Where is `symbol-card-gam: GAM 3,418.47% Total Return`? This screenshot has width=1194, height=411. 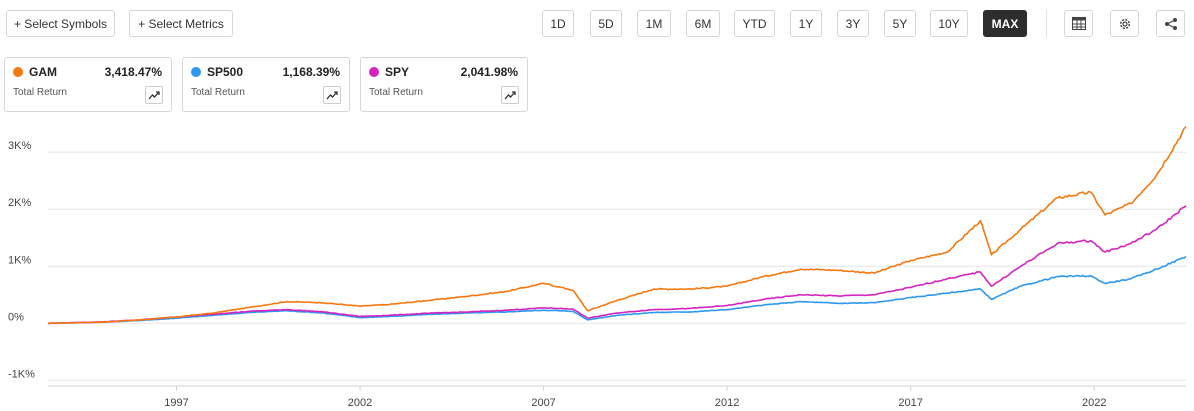 symbol-card-gam: GAM 3,418.47% Total Return is located at coordinates (88, 84).